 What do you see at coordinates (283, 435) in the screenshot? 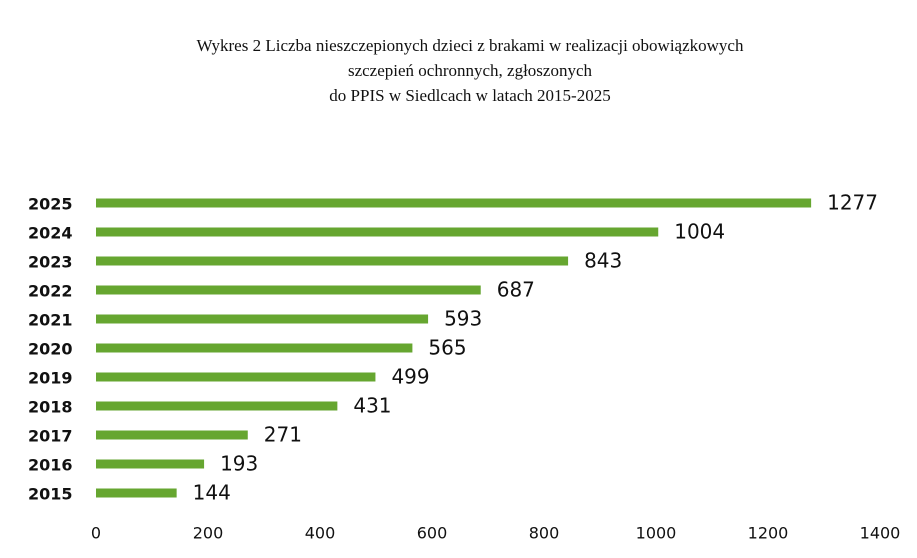
I see `data-label: 271` at bounding box center [283, 435].